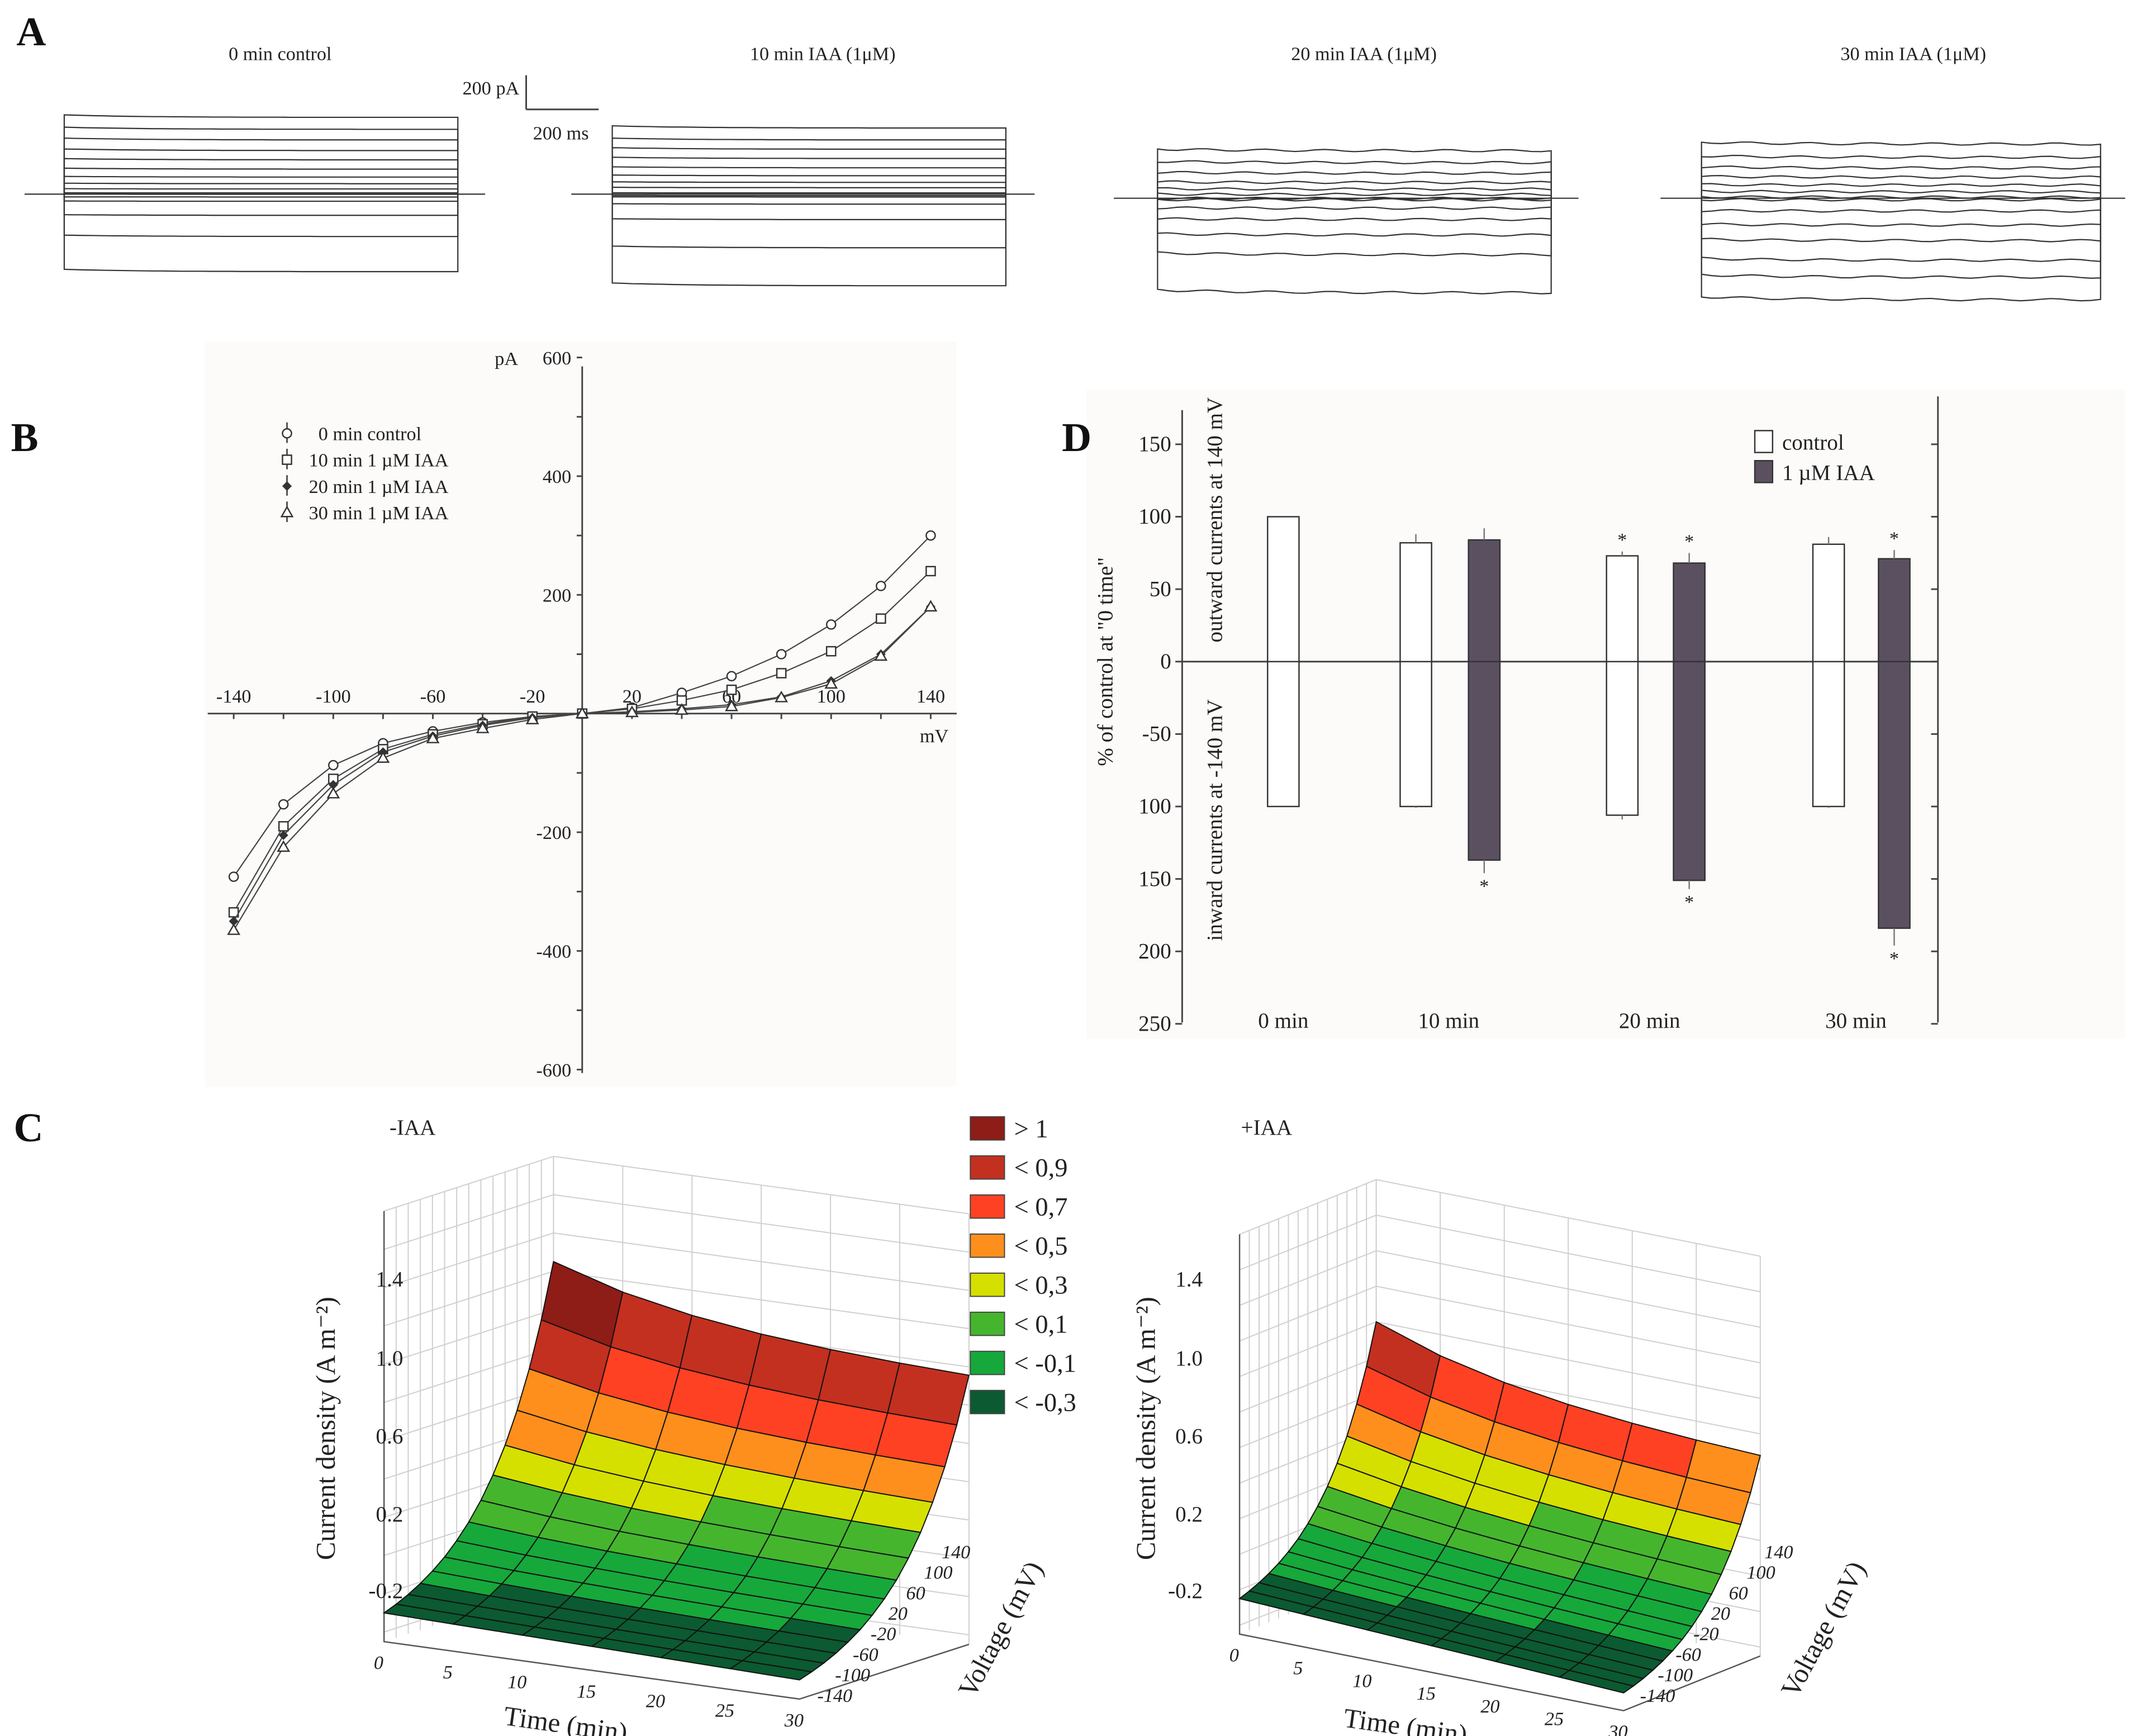  What do you see at coordinates (1828, 734) in the screenshot?
I see `bar-inward` at bounding box center [1828, 734].